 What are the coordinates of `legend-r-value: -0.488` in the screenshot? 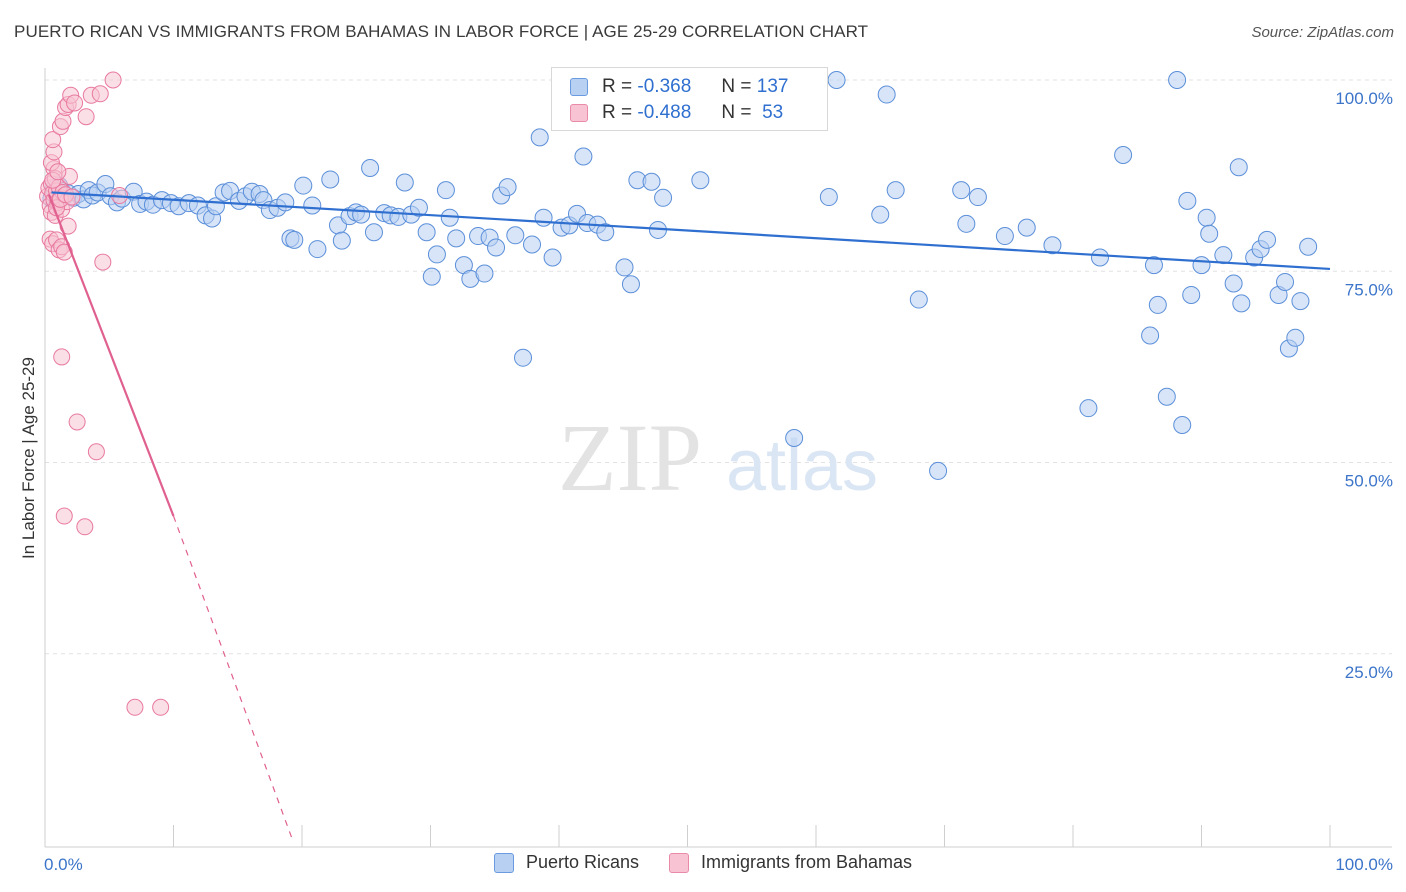 It's located at (664, 112).